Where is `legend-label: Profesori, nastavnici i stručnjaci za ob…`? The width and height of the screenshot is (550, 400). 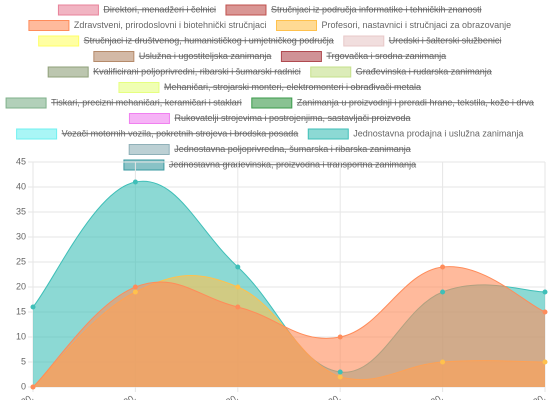
legend-label: Profesori, nastavnici i stručnjaci za ob… is located at coordinates (417, 25).